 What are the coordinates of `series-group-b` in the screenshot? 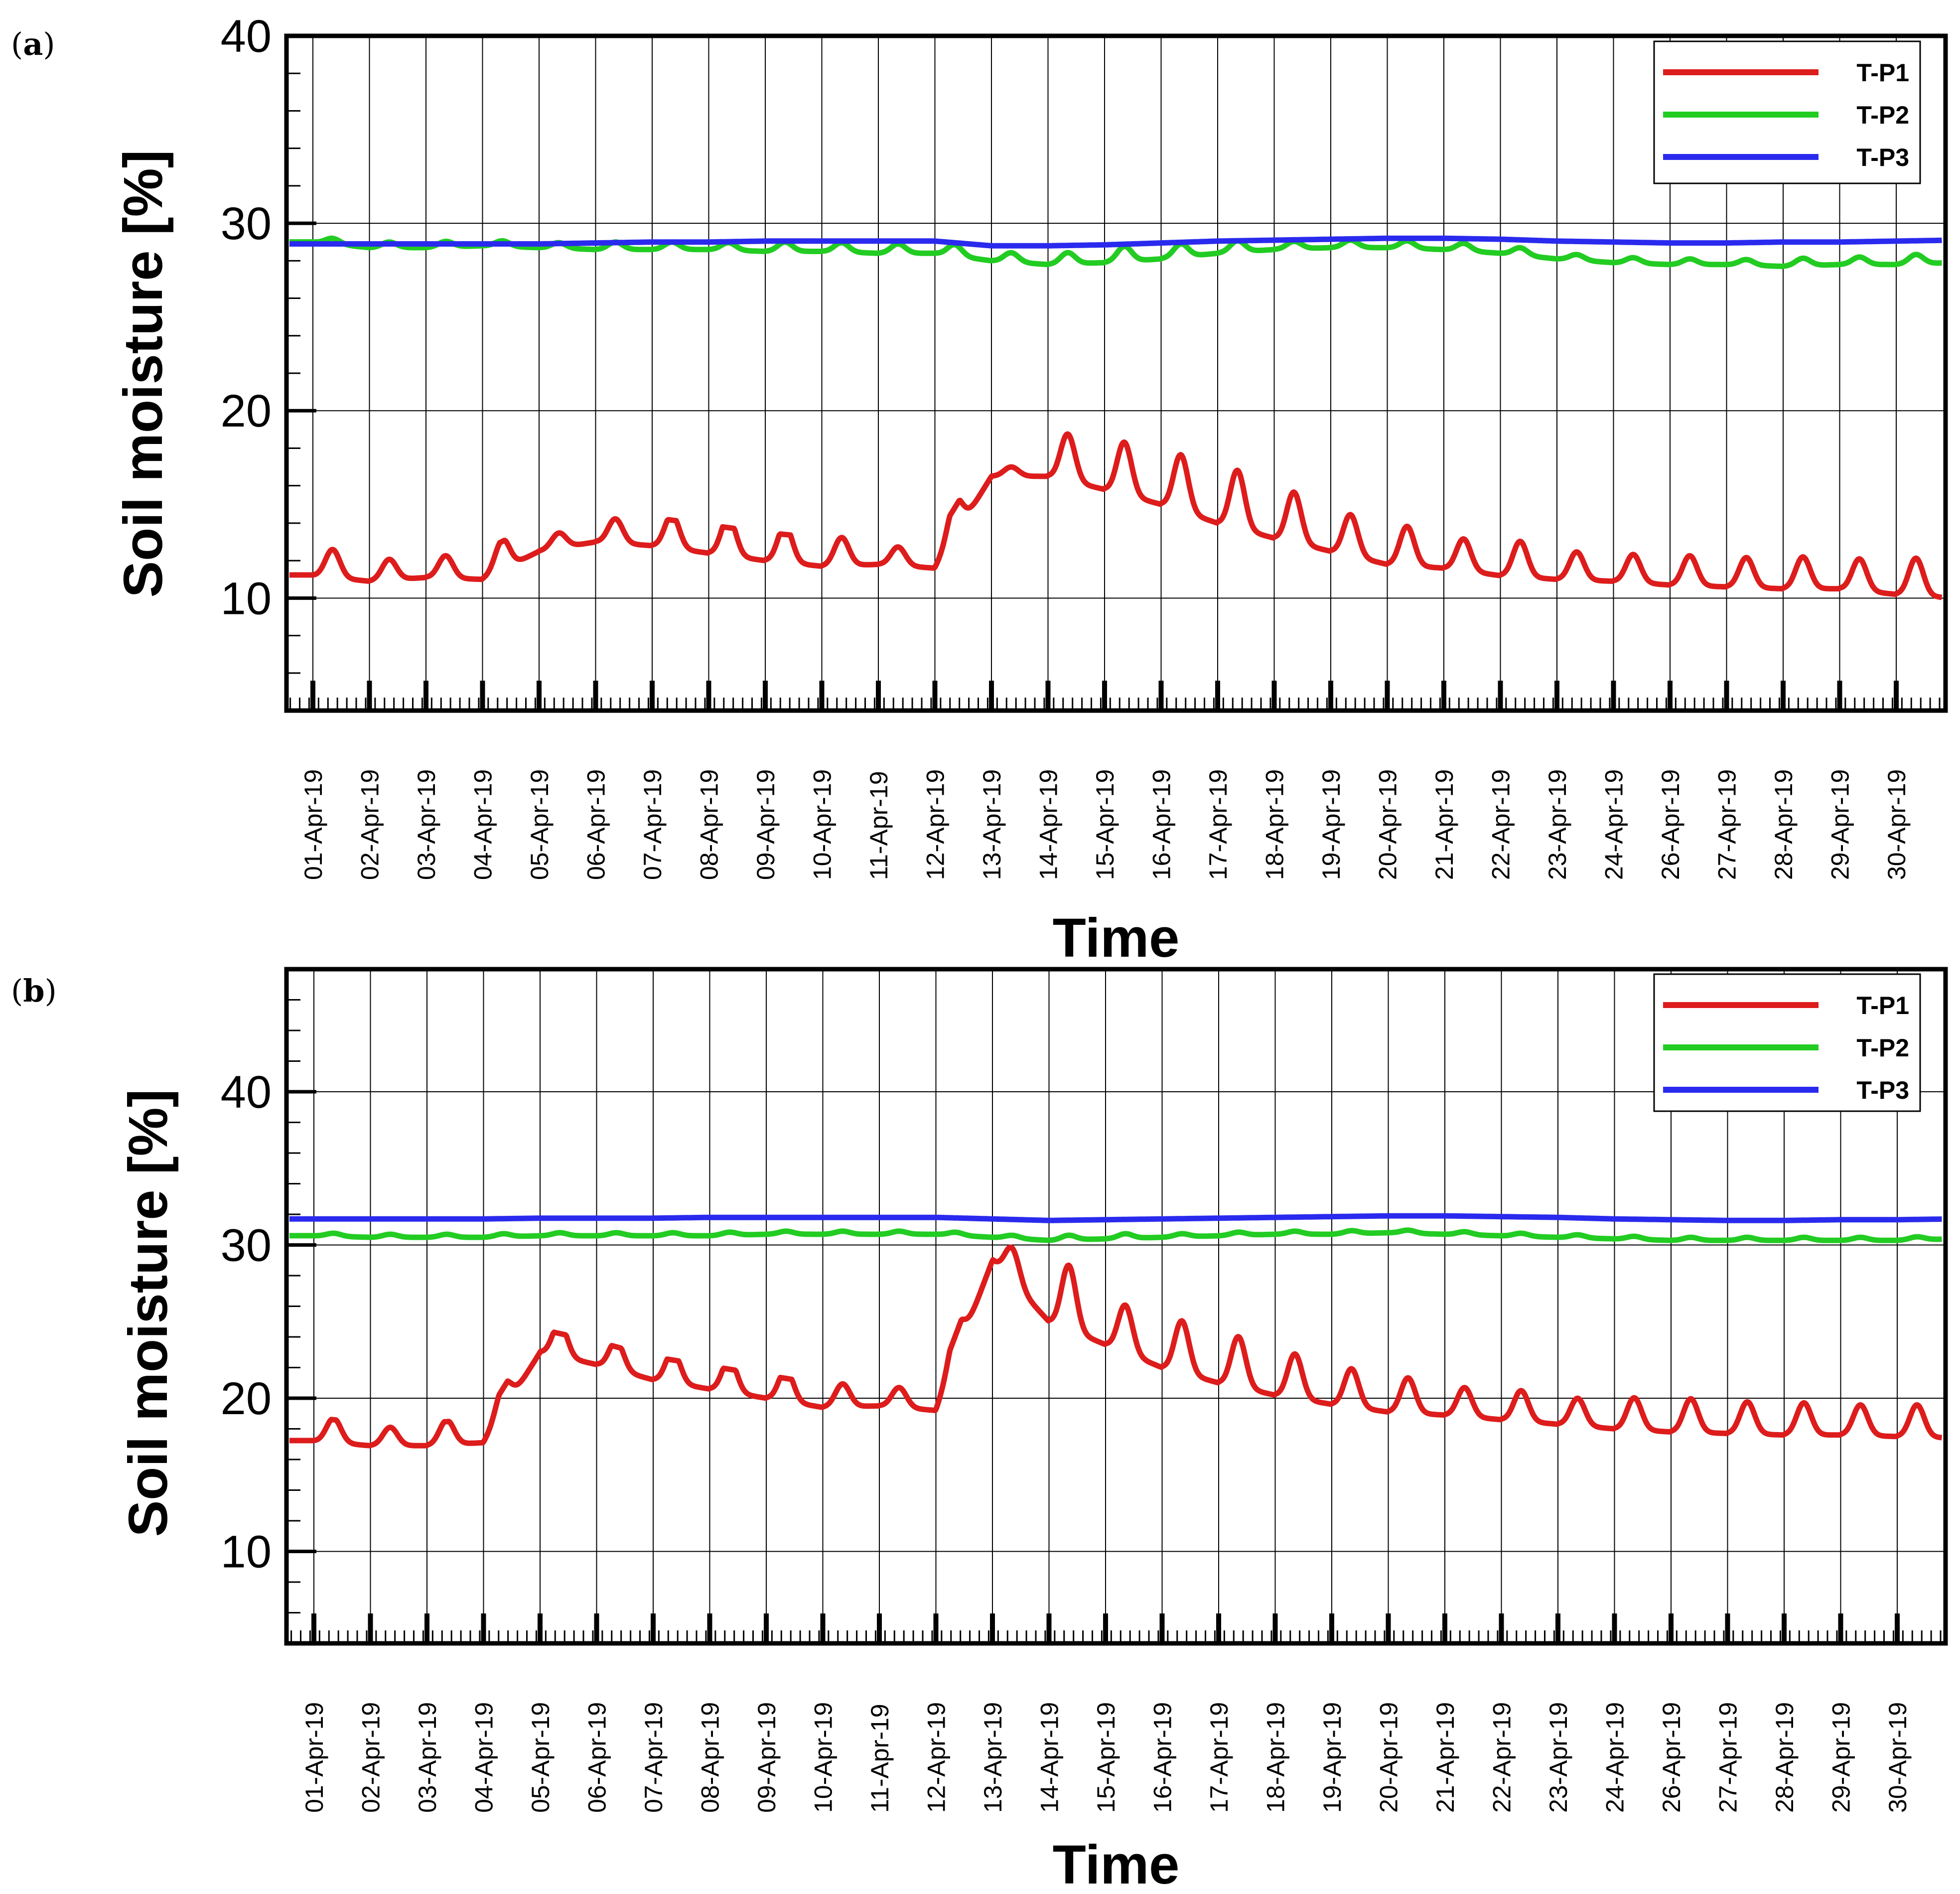 It's located at (1115, 1331).